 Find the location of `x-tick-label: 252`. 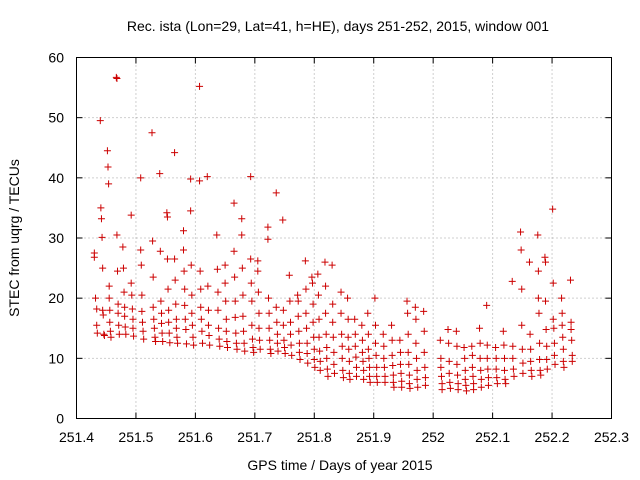

x-tick-label: 252 is located at coordinates (433, 437).